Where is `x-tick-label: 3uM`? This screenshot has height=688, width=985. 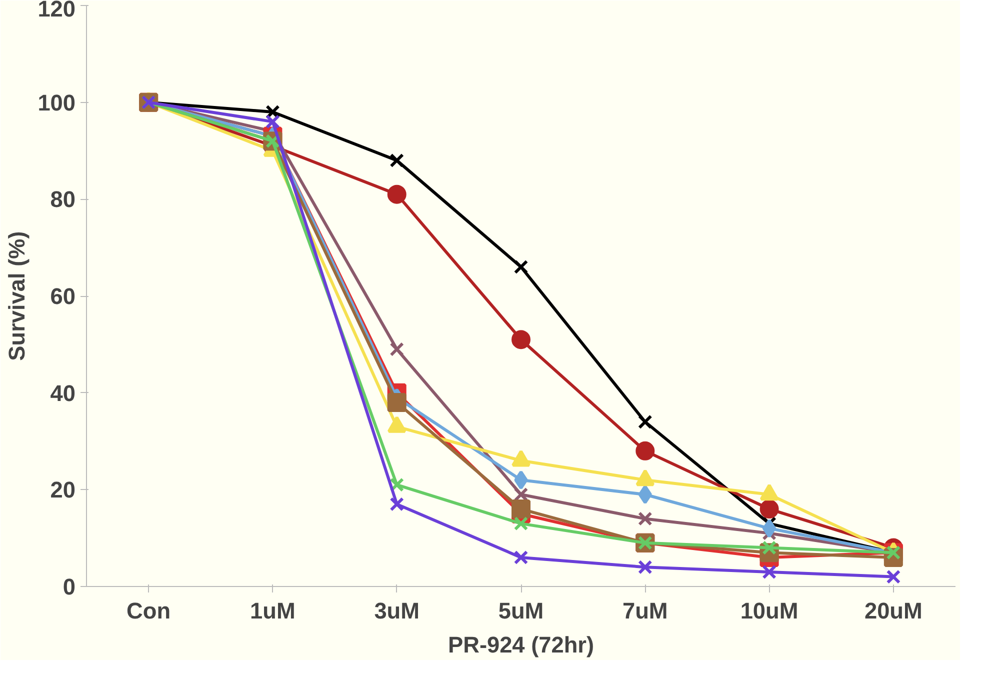 x-tick-label: 3uM is located at coordinates (397, 611).